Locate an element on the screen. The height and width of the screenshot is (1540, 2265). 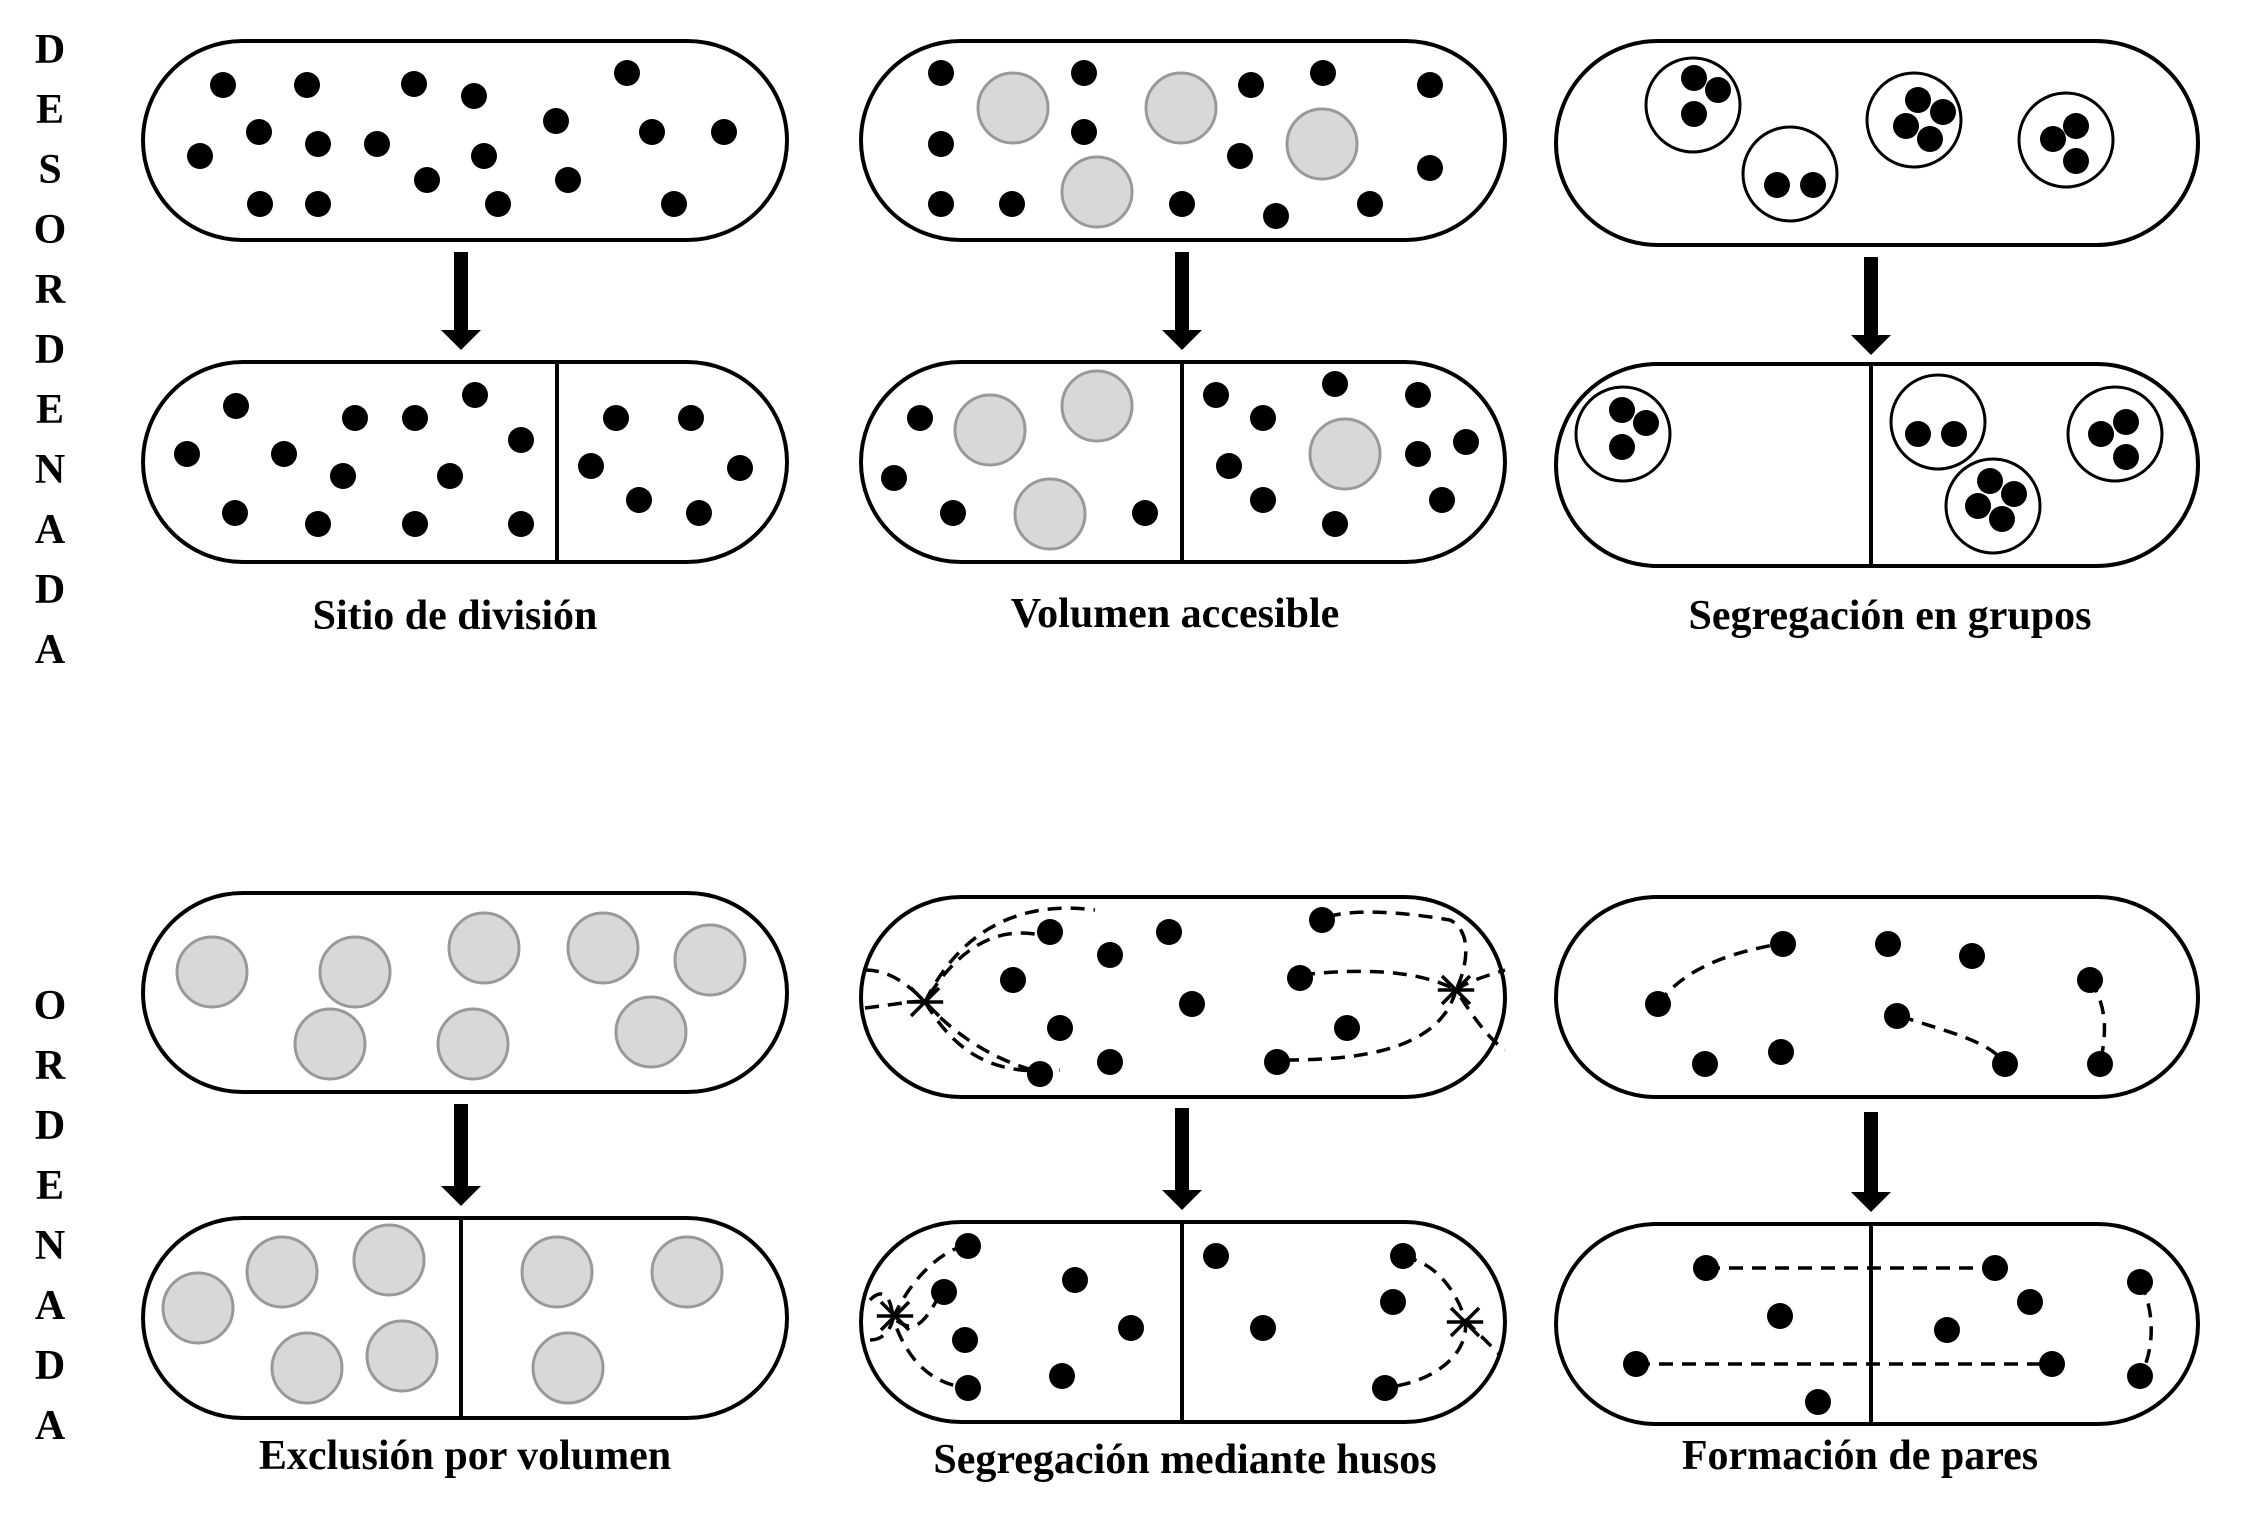
caption-group-segregation: Segregación en grupos is located at coordinates (1890, 616).